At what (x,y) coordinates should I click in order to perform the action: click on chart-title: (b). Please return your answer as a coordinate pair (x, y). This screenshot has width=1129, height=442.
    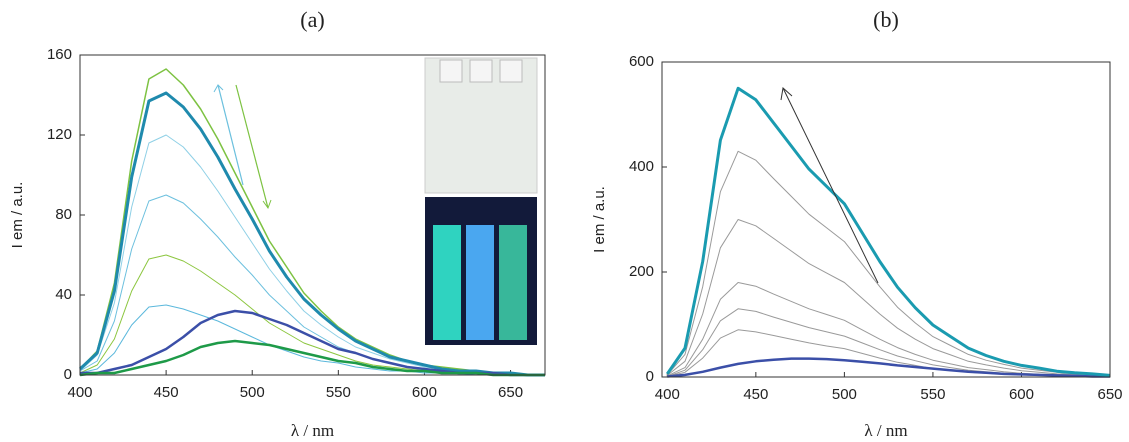
    Looking at the image, I should click on (886, 19).